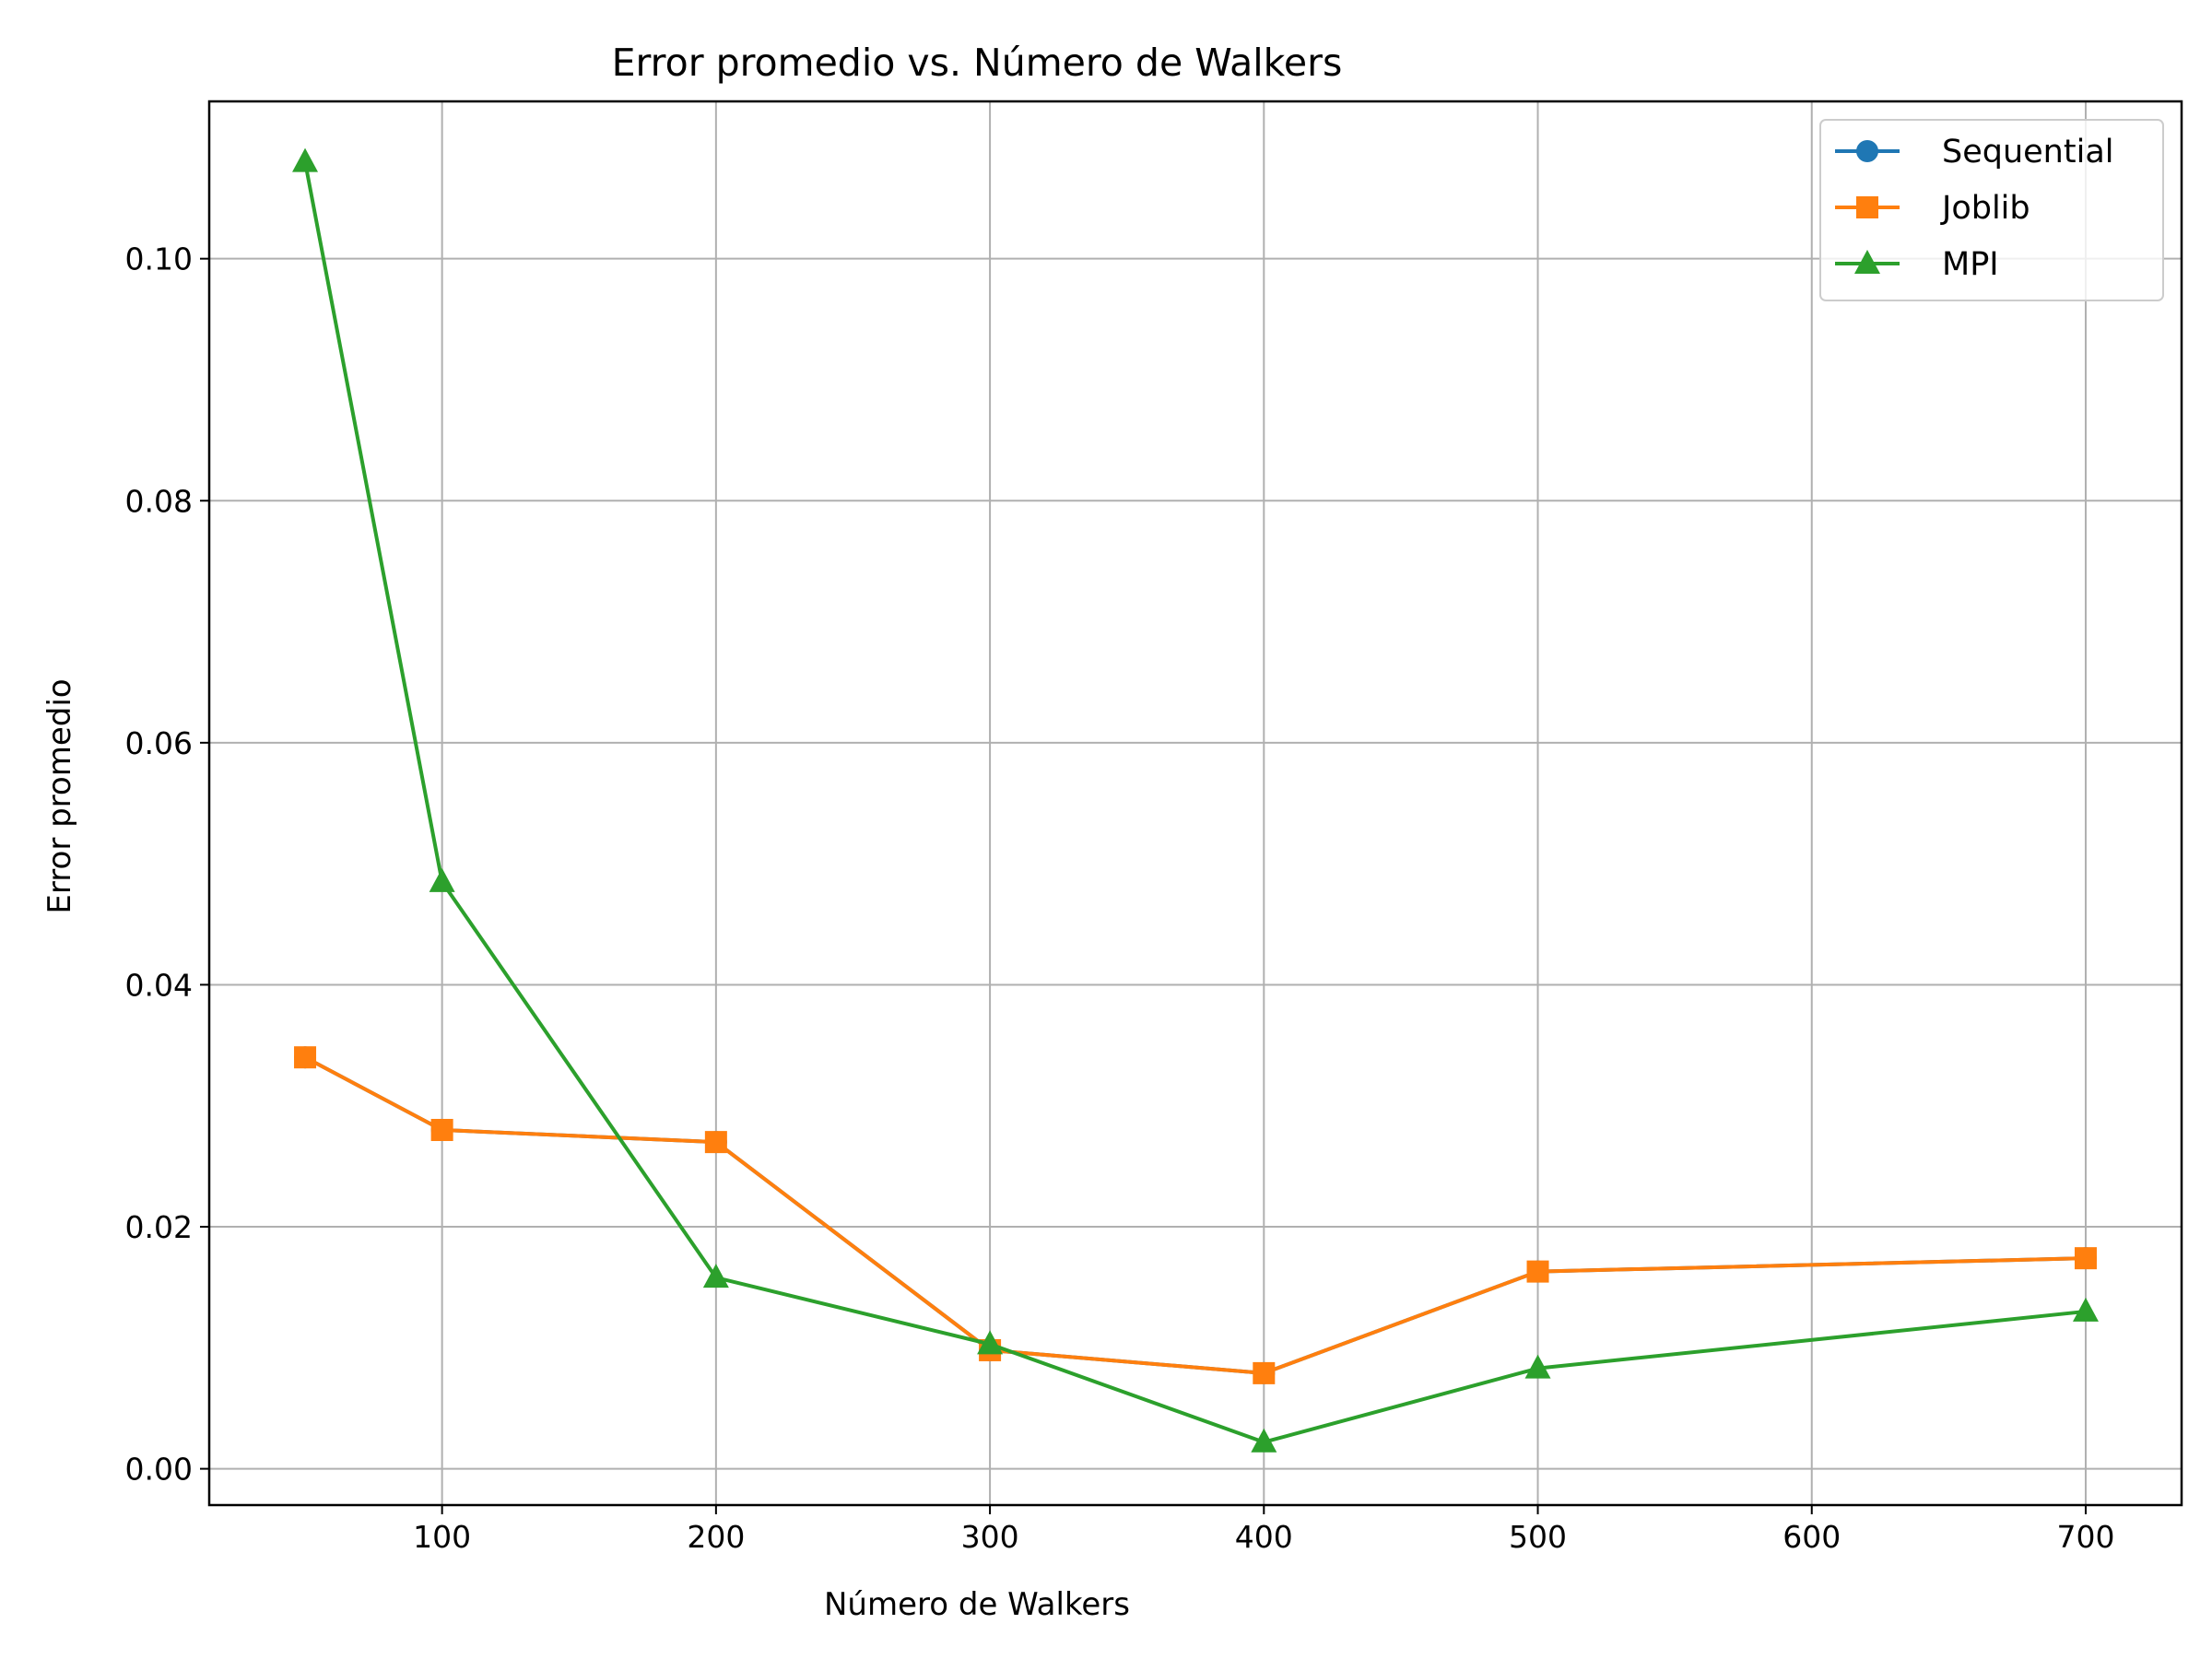 This screenshot has height=1659, width=2212. What do you see at coordinates (990, 1537) in the screenshot?
I see `x-tick-label: 300` at bounding box center [990, 1537].